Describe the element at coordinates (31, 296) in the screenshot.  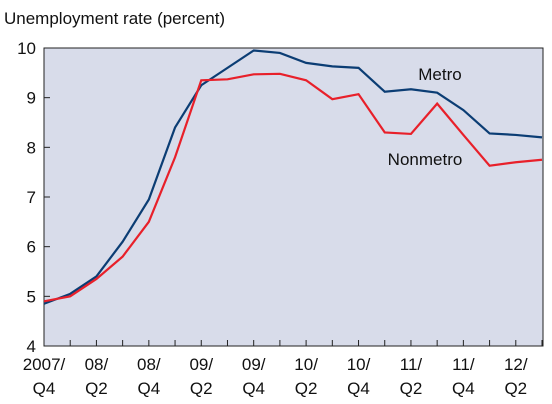
I see `y-tick-label: 5` at that location.